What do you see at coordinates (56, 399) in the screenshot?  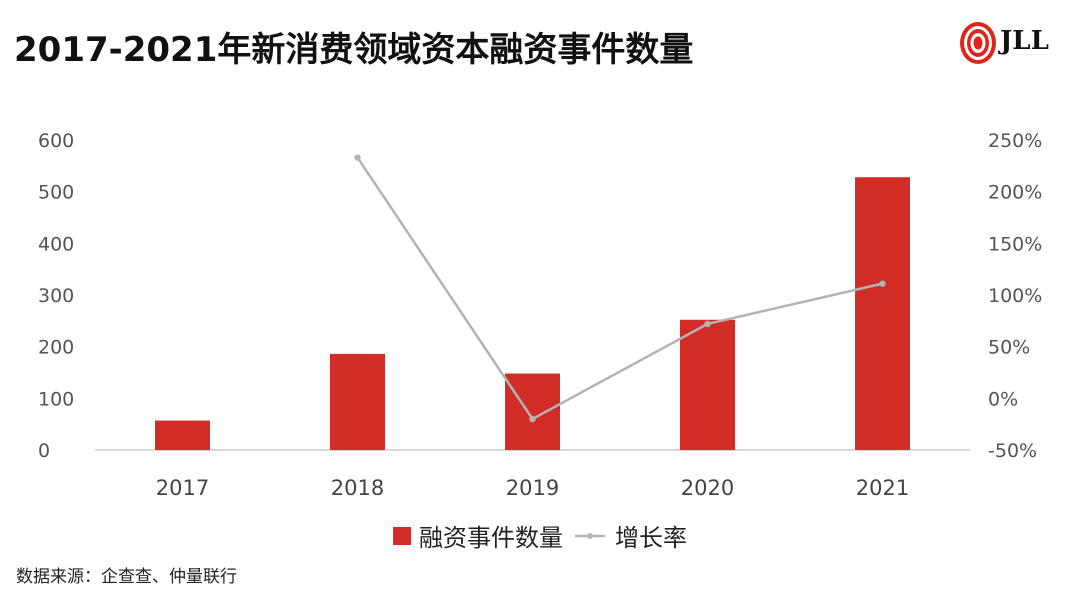 I see `y-left-tick-label: 100` at bounding box center [56, 399].